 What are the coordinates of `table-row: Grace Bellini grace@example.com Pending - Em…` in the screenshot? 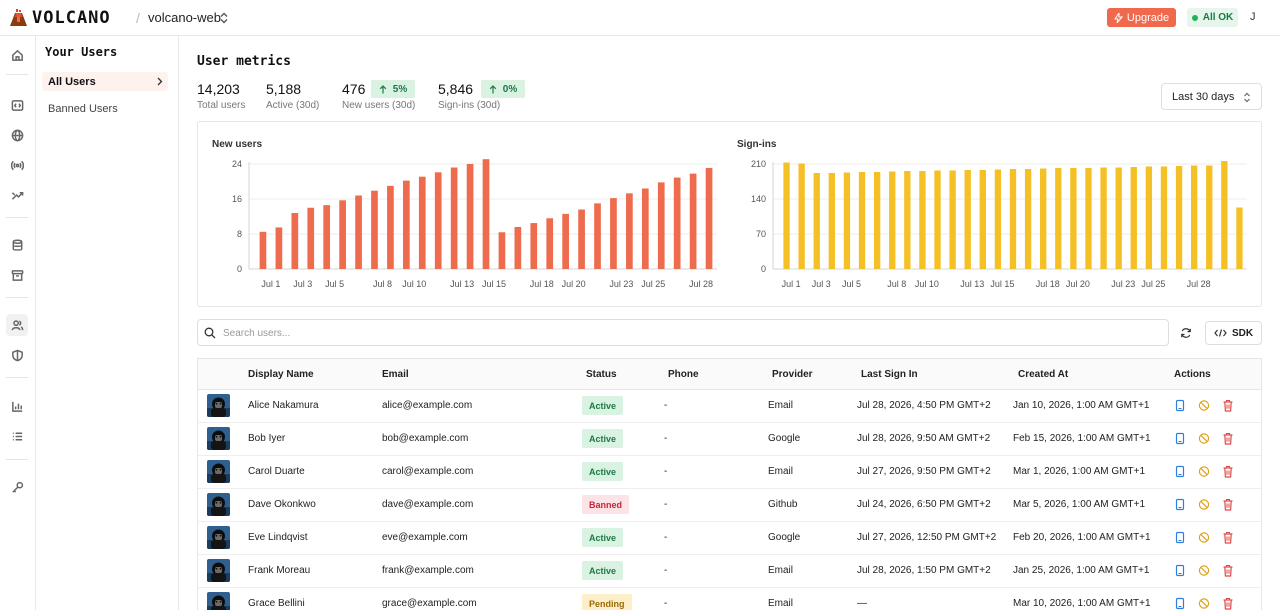 It's located at (729, 599).